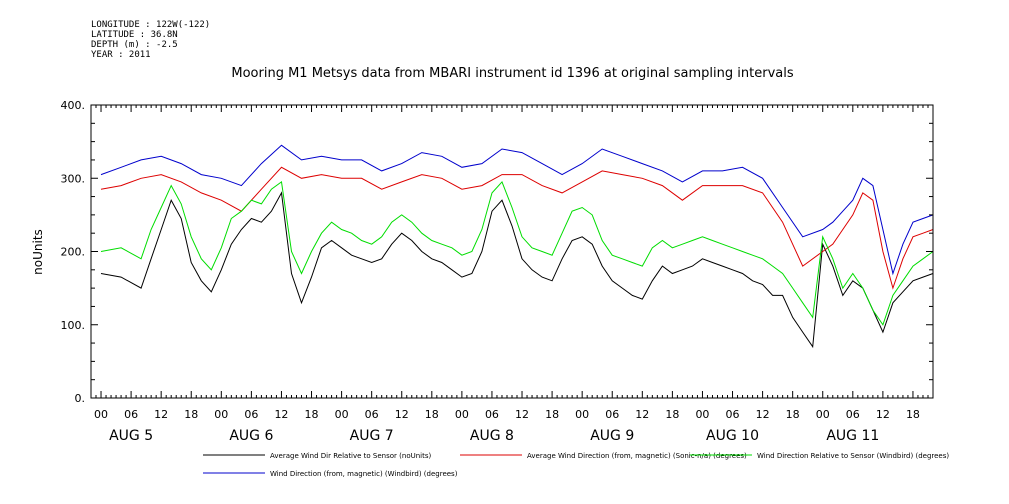 The image size is (1009, 504). I want to click on x-day-label: AUG 9, so click(612, 436).